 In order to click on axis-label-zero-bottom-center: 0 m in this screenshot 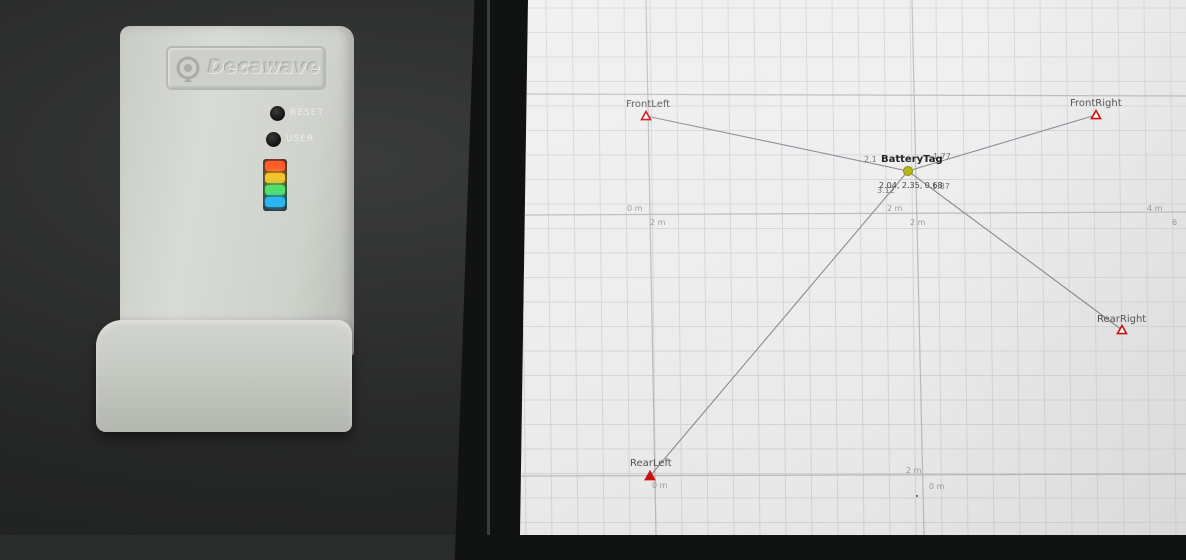, I will do `click(937, 486)`.